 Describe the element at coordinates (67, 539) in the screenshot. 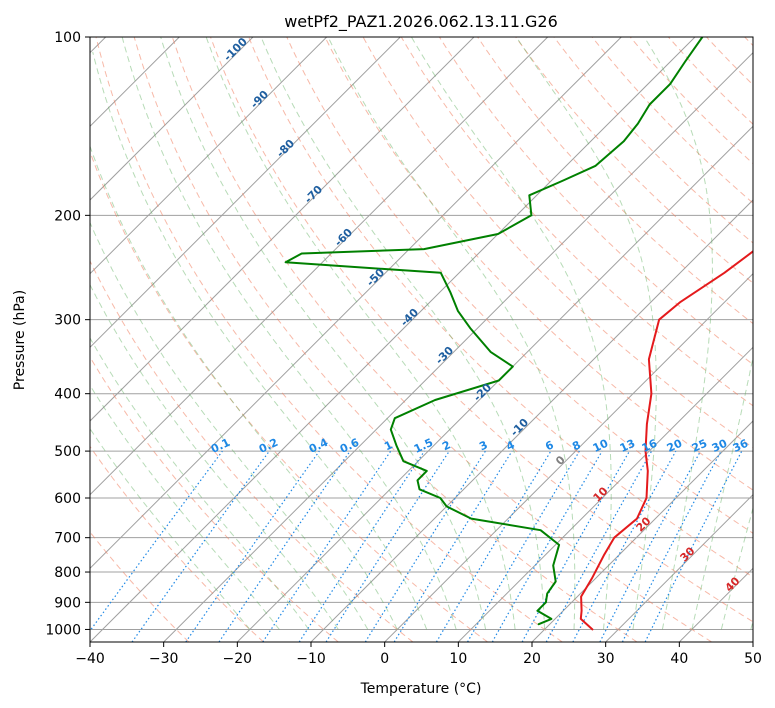

I see `y-tick-label: 700` at that location.